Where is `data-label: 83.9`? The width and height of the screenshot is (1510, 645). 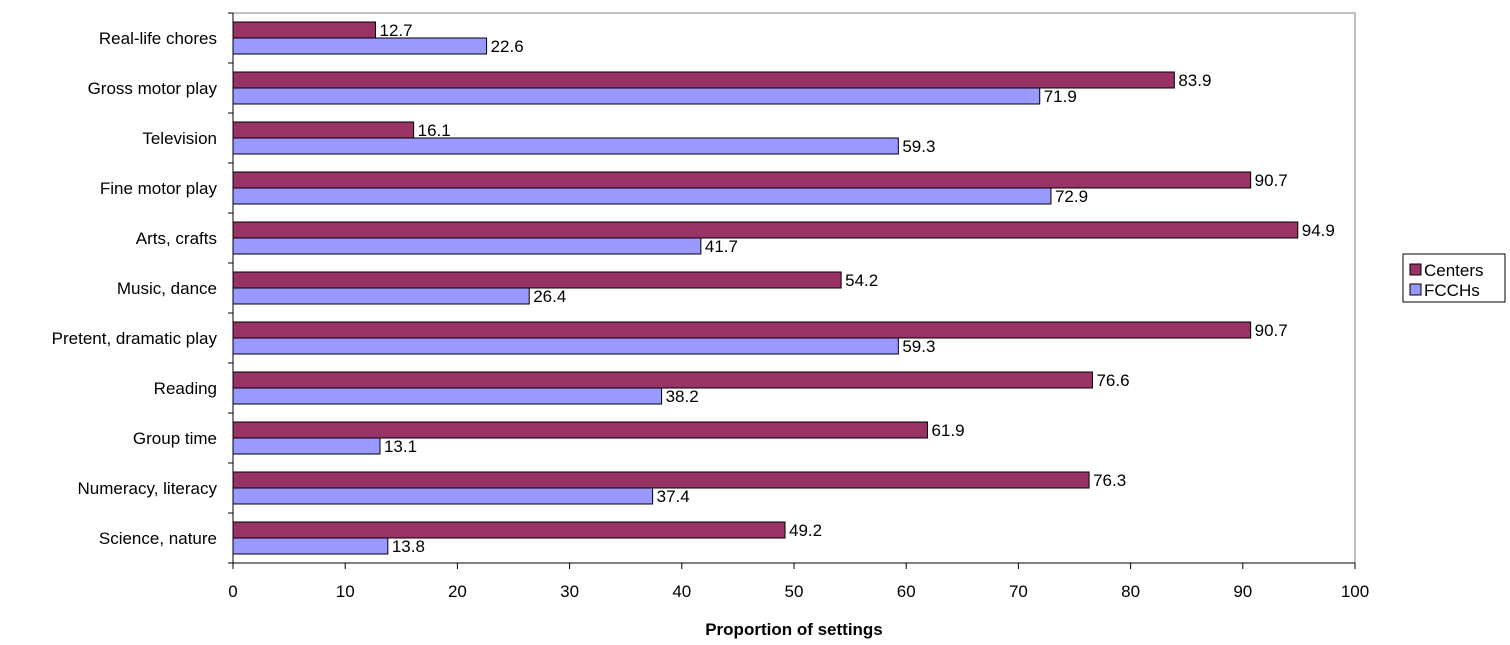 data-label: 83.9 is located at coordinates (1194, 80).